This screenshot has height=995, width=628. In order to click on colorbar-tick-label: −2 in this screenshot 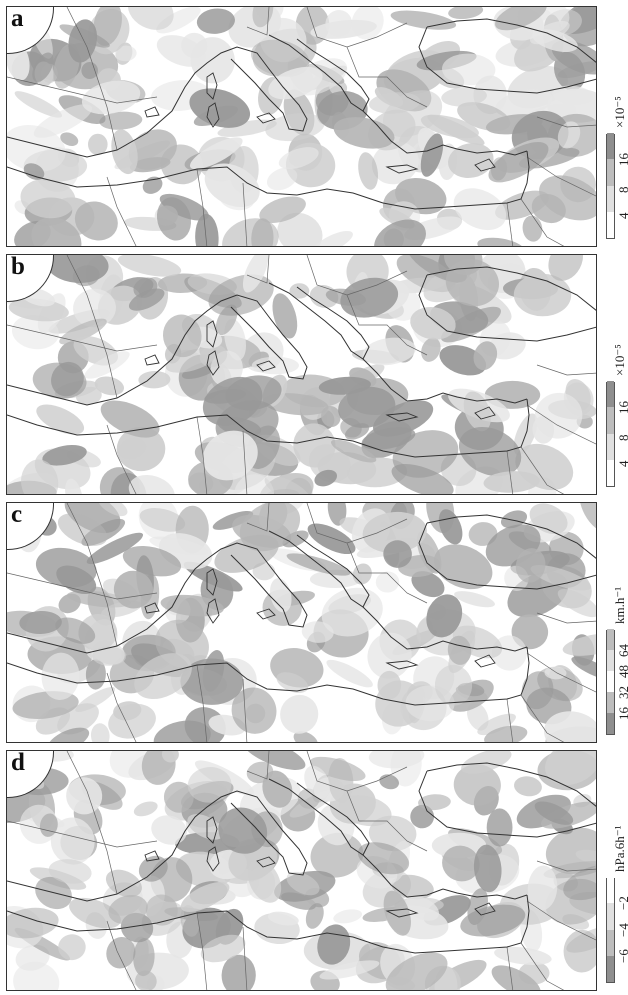, I will do `click(622, 903)`.